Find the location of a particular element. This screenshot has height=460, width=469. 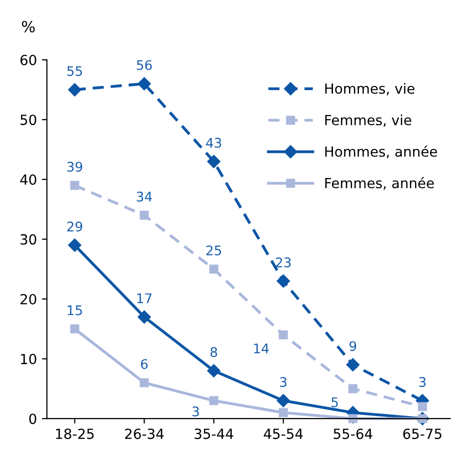

data-label: 29 is located at coordinates (74, 227).